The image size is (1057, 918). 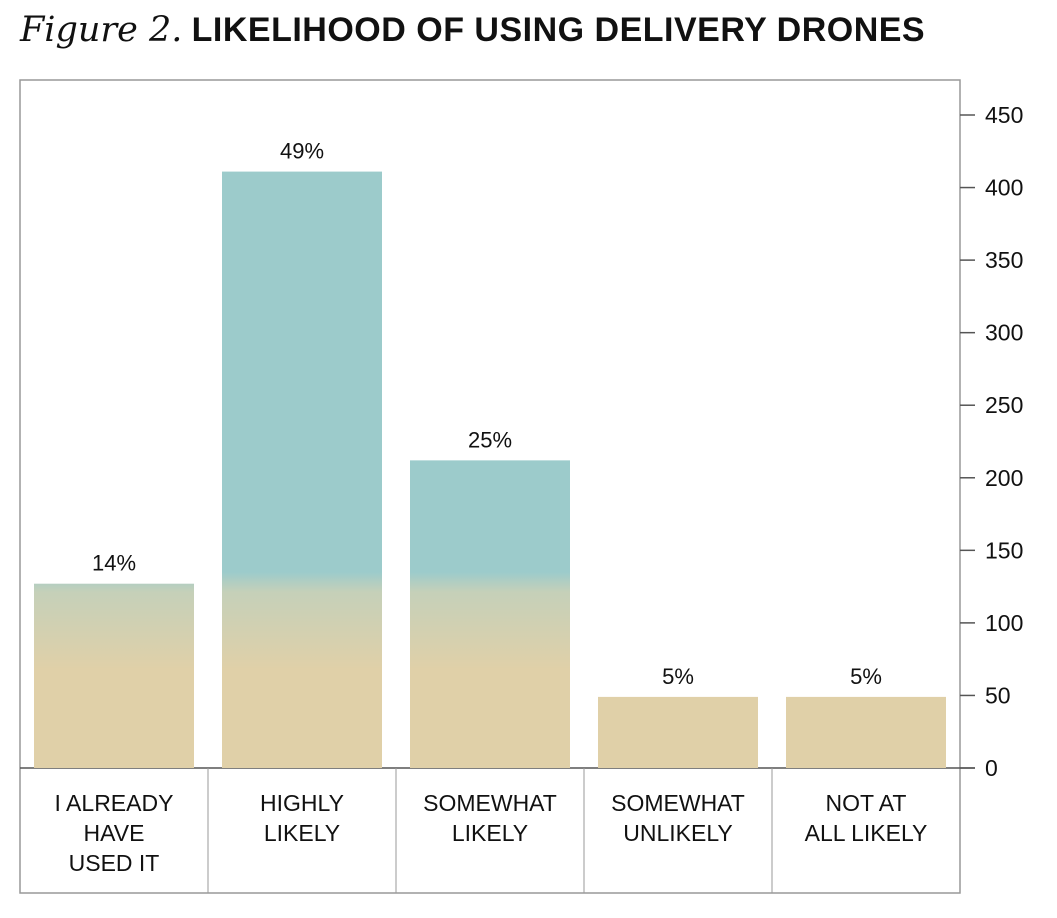 What do you see at coordinates (302, 803) in the screenshot?
I see `category-label-line: HIGHLY` at bounding box center [302, 803].